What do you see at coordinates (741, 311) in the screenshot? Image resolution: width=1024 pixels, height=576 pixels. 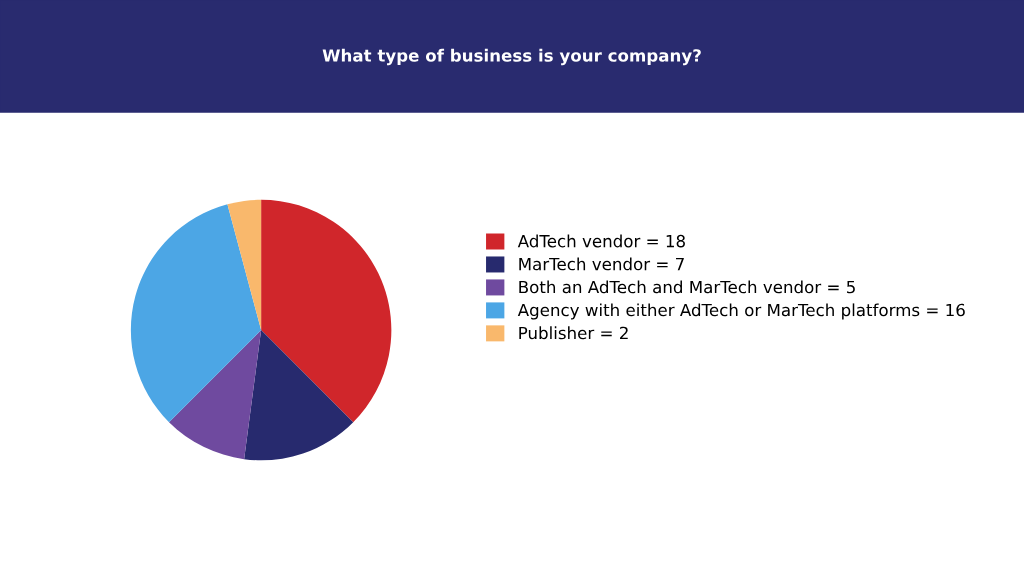 I see `legend-label: Agency with either AdTech or MarTech platforms = 16` at bounding box center [741, 311].